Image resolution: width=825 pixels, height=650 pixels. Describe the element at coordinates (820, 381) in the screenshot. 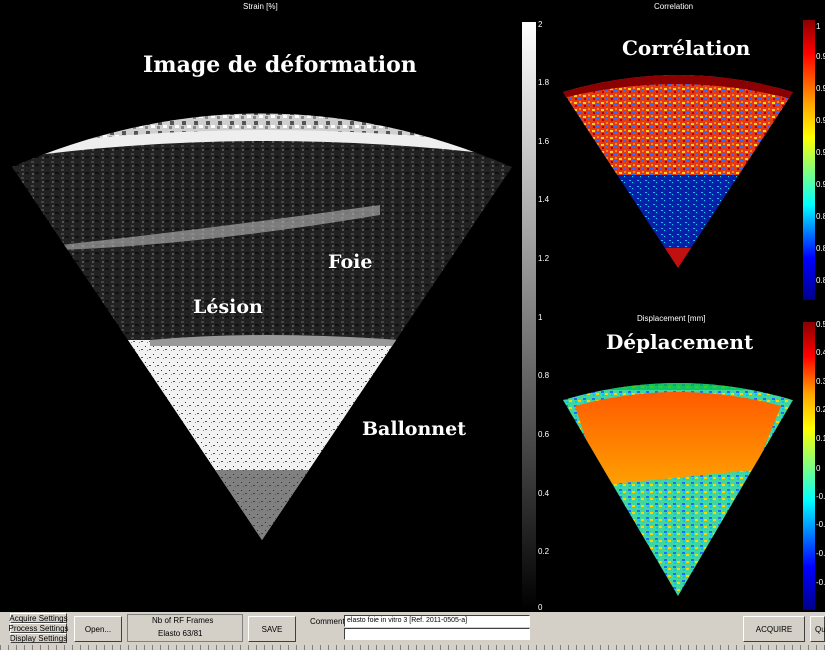

I see `disp-cb-tick: 0.3` at that location.